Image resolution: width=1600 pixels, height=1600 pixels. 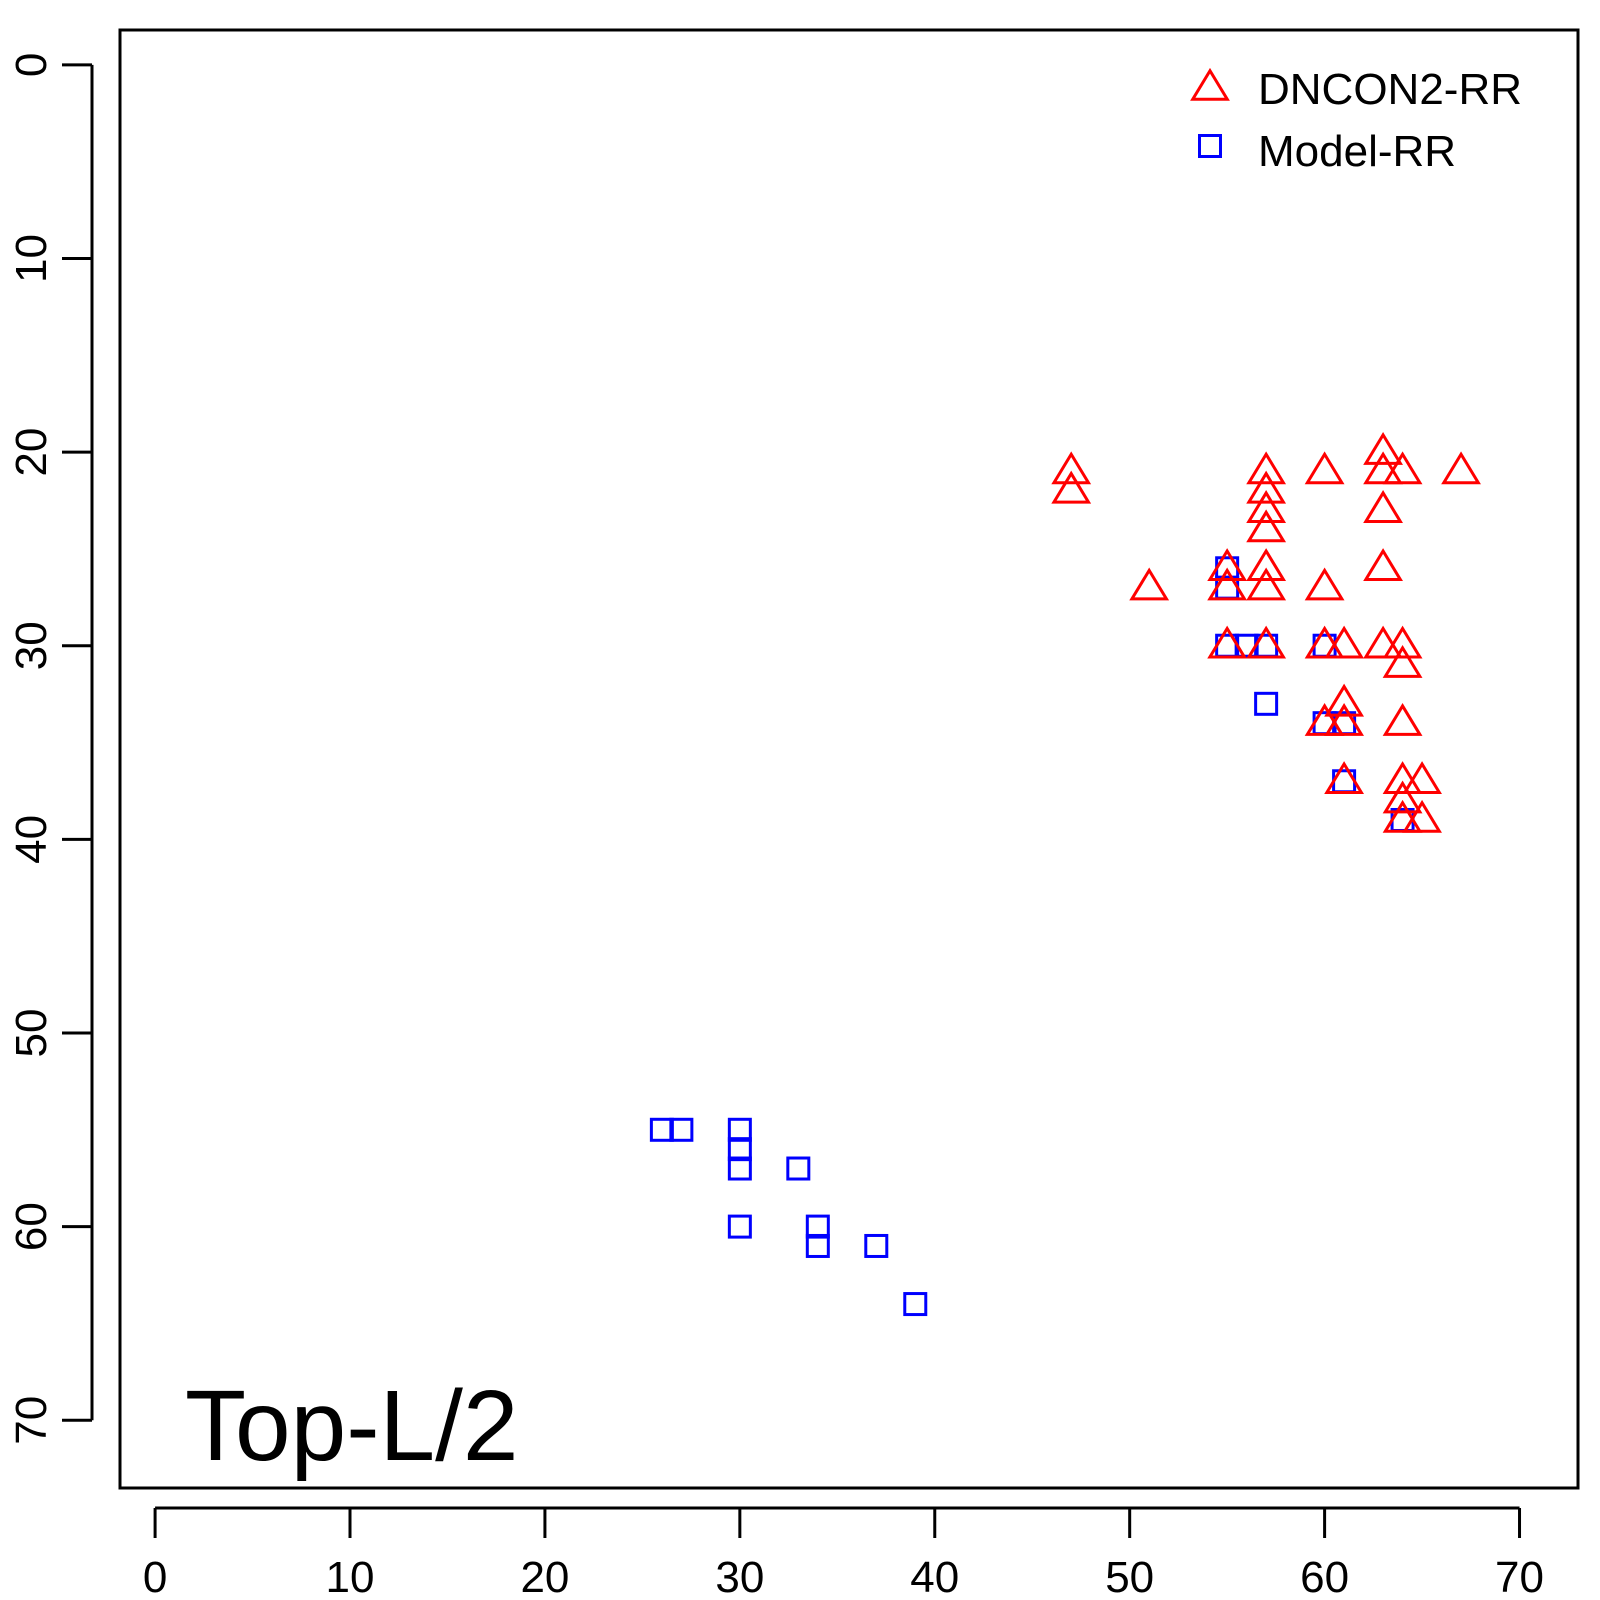 I want to click on x-tick-label: 60, so click(x=1324, y=1576).